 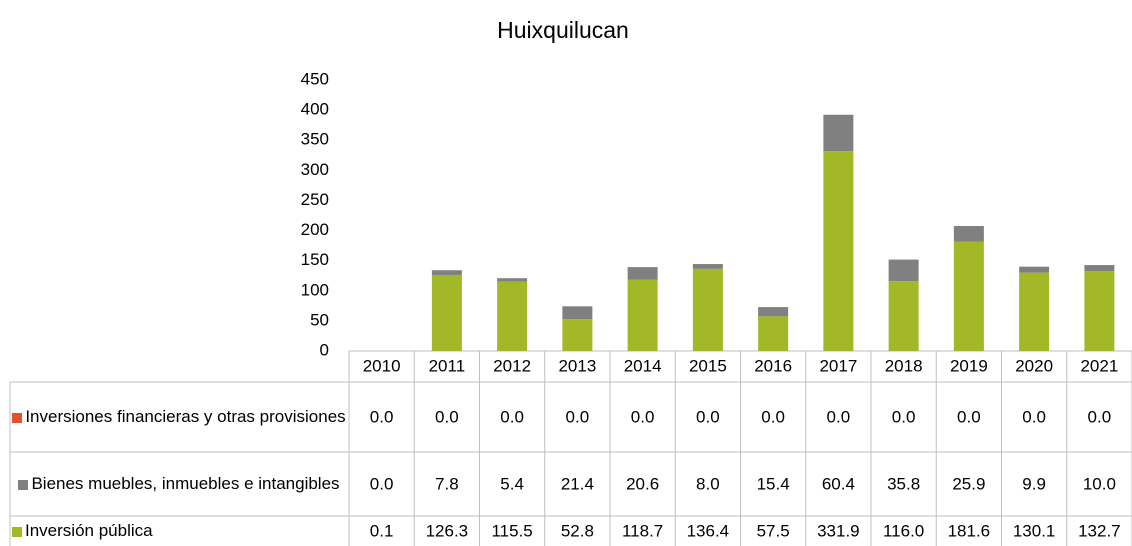 I want to click on legend-label: Inversión pública, so click(x=89, y=530).